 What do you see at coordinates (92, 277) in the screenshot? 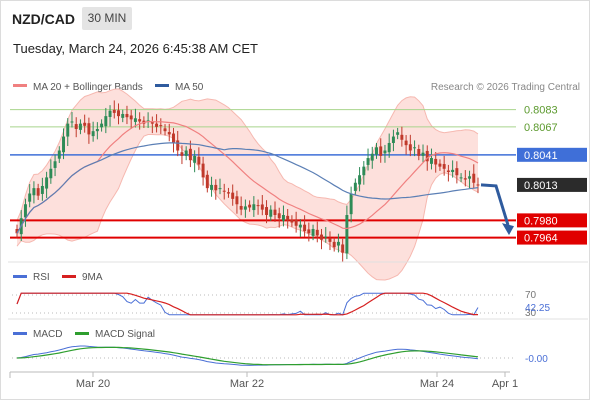
I see `rsi-ma-legend-label: 9MA` at bounding box center [92, 277].